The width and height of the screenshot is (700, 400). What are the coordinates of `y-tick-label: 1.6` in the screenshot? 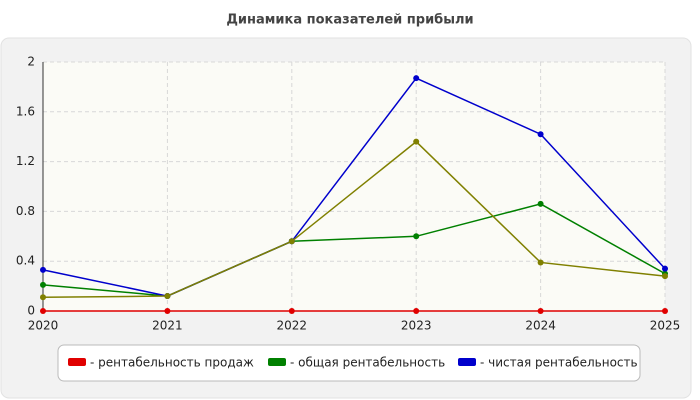 It's located at (25, 111).